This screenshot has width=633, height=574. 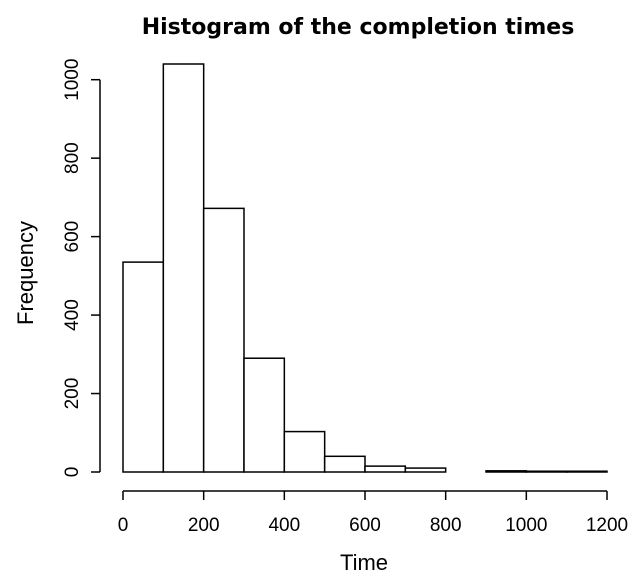 What do you see at coordinates (72, 394) in the screenshot?
I see `y-tick-label: 200` at bounding box center [72, 394].